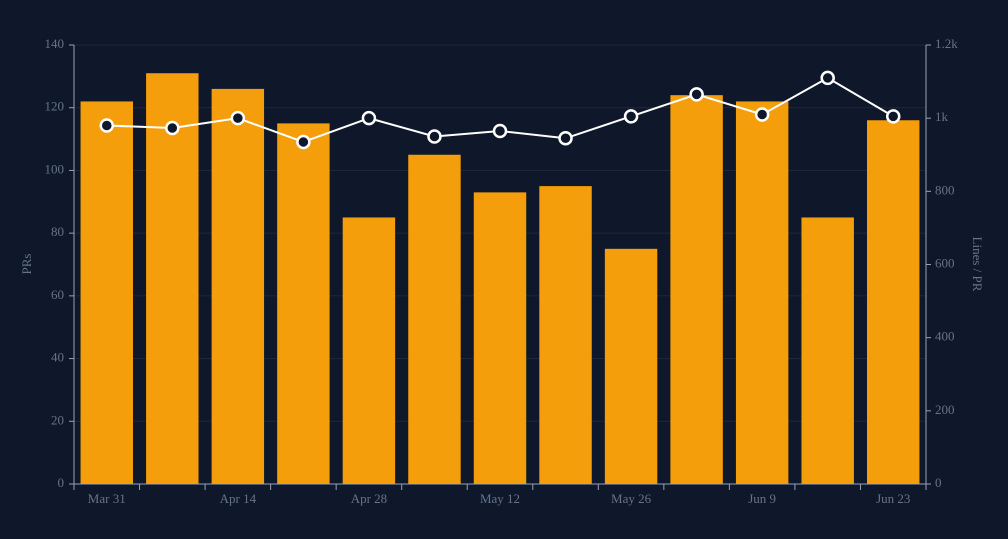 The width and height of the screenshot is (1008, 539). I want to click on y-axis-title: PRs, so click(26, 264).